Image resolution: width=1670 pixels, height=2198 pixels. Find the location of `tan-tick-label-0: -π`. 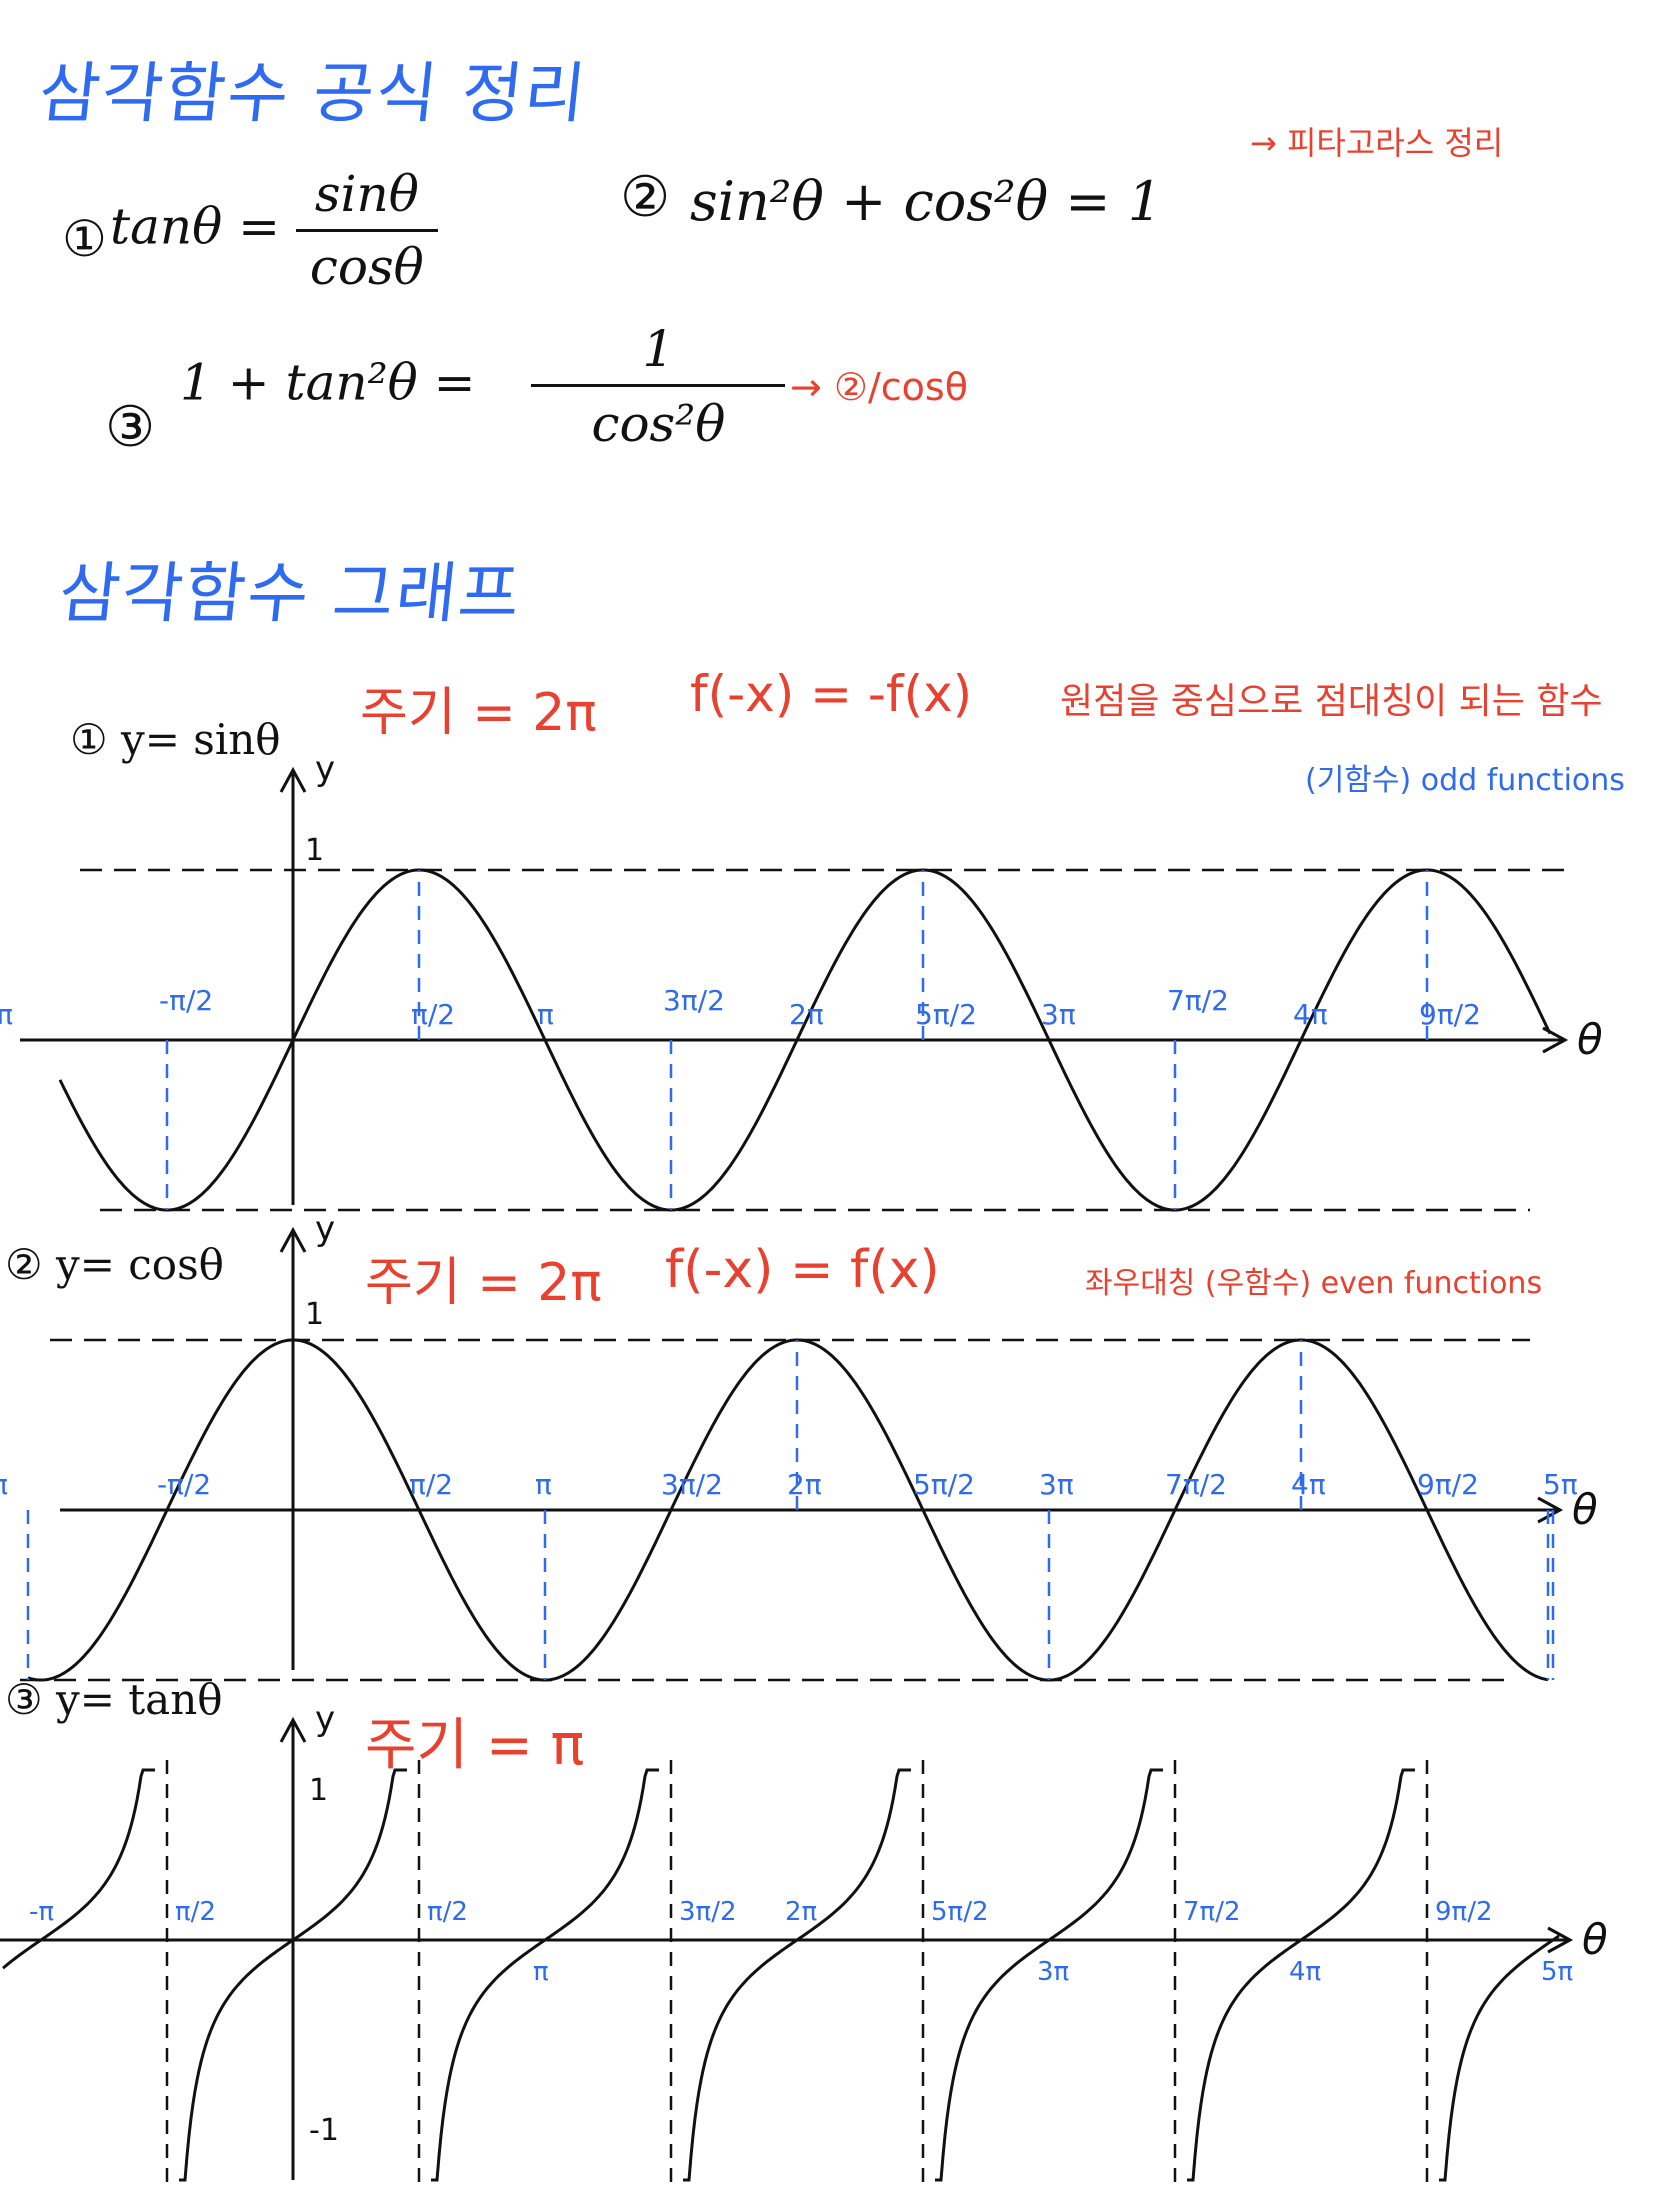

tan-tick-label-0: -π is located at coordinates (41, 1912).